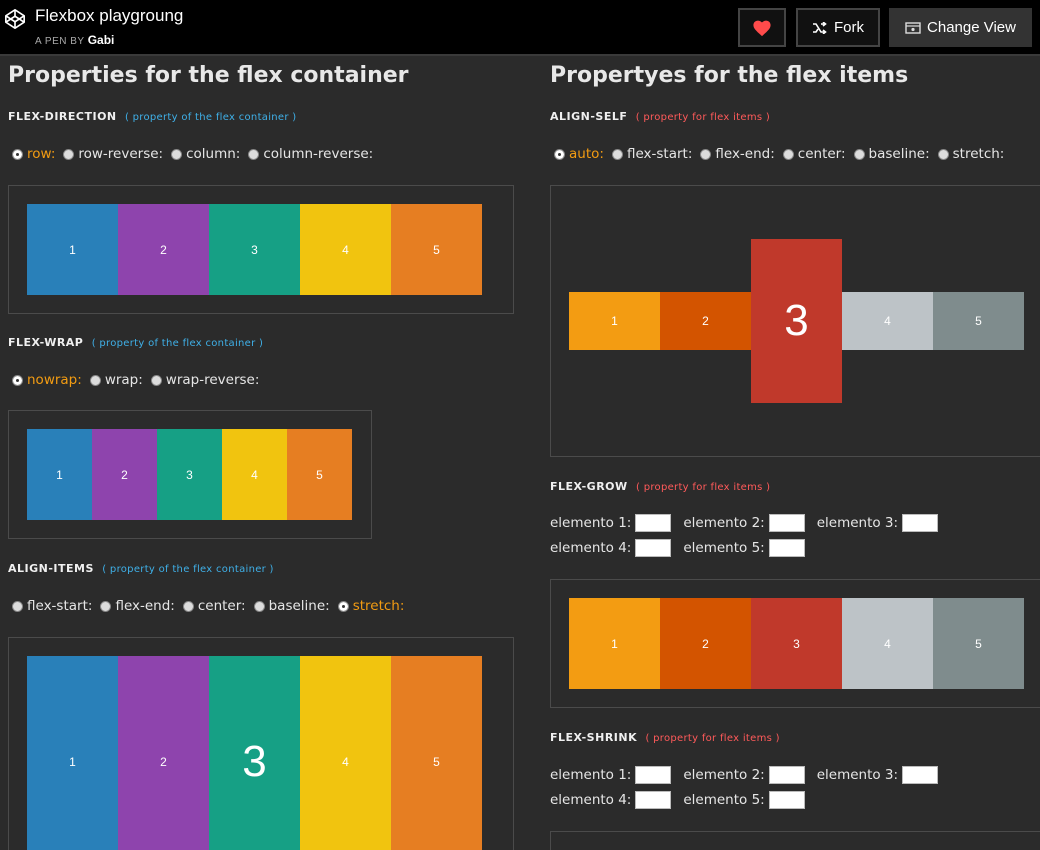 This screenshot has height=850, width=1040. I want to click on radio-wrap: wrap:, so click(116, 380).